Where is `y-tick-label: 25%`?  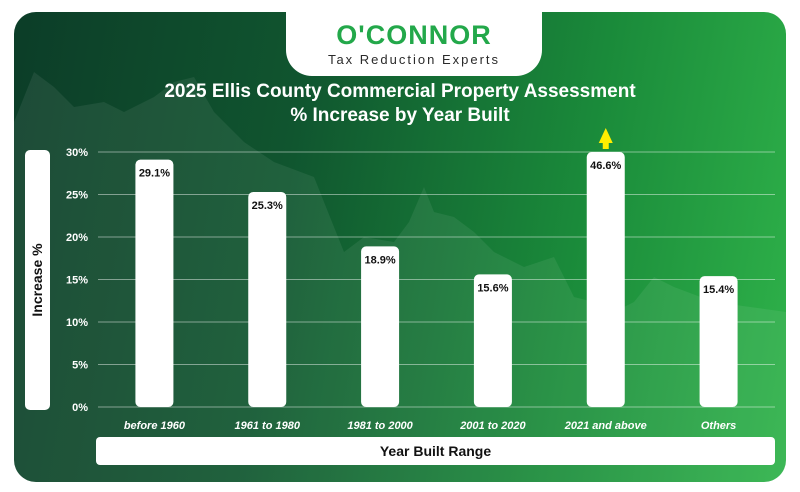 y-tick-label: 25% is located at coordinates (77, 196).